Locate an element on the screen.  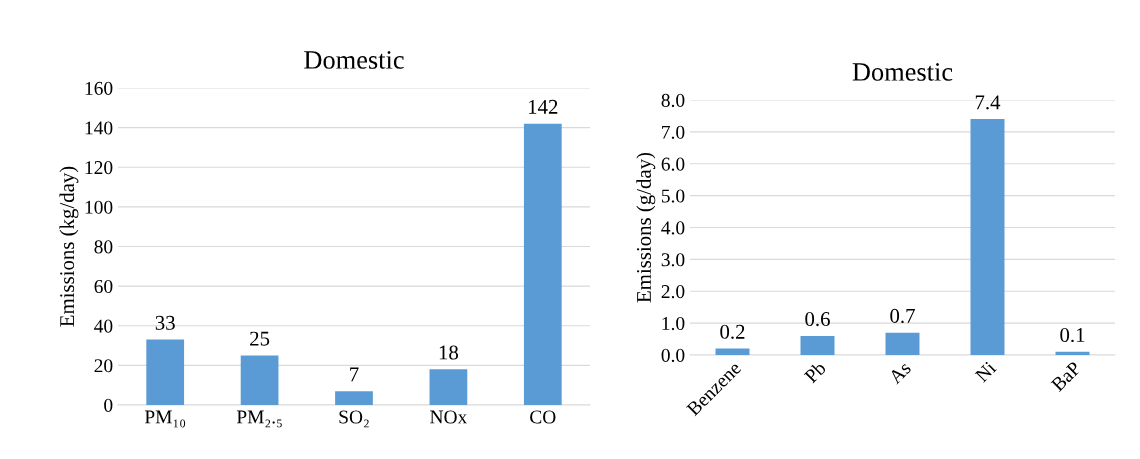
y-tick-label: 20 is located at coordinates (103, 366).